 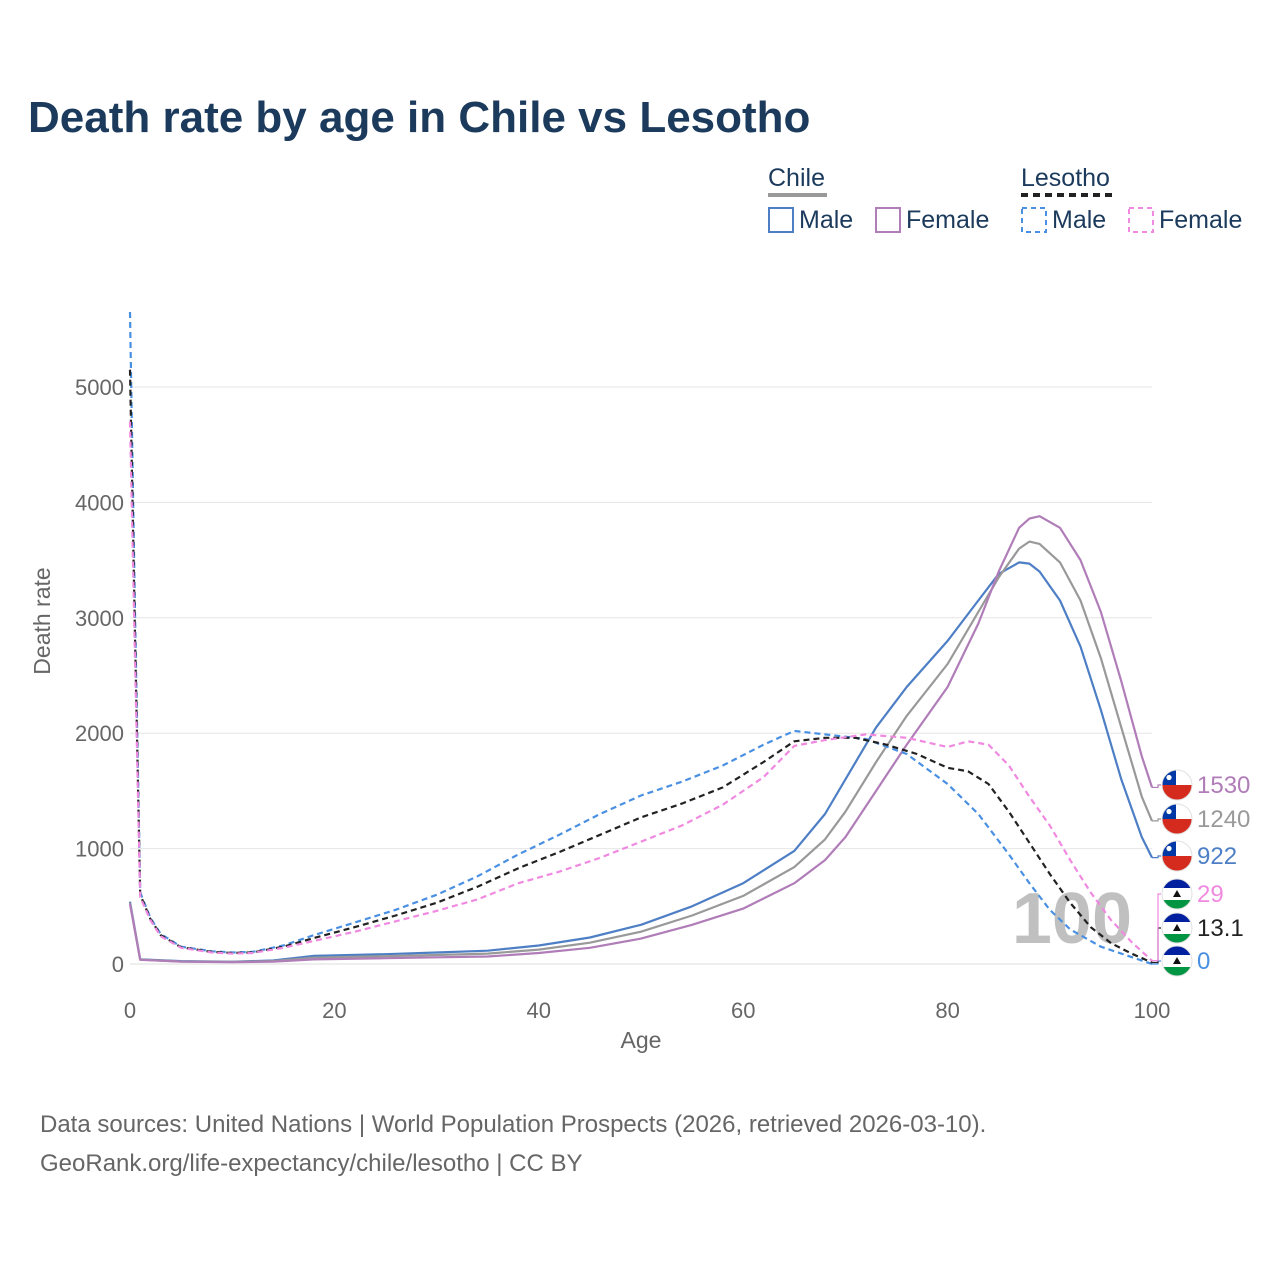 I want to click on legend-lesotho-female-label: Female, so click(x=1200, y=220).